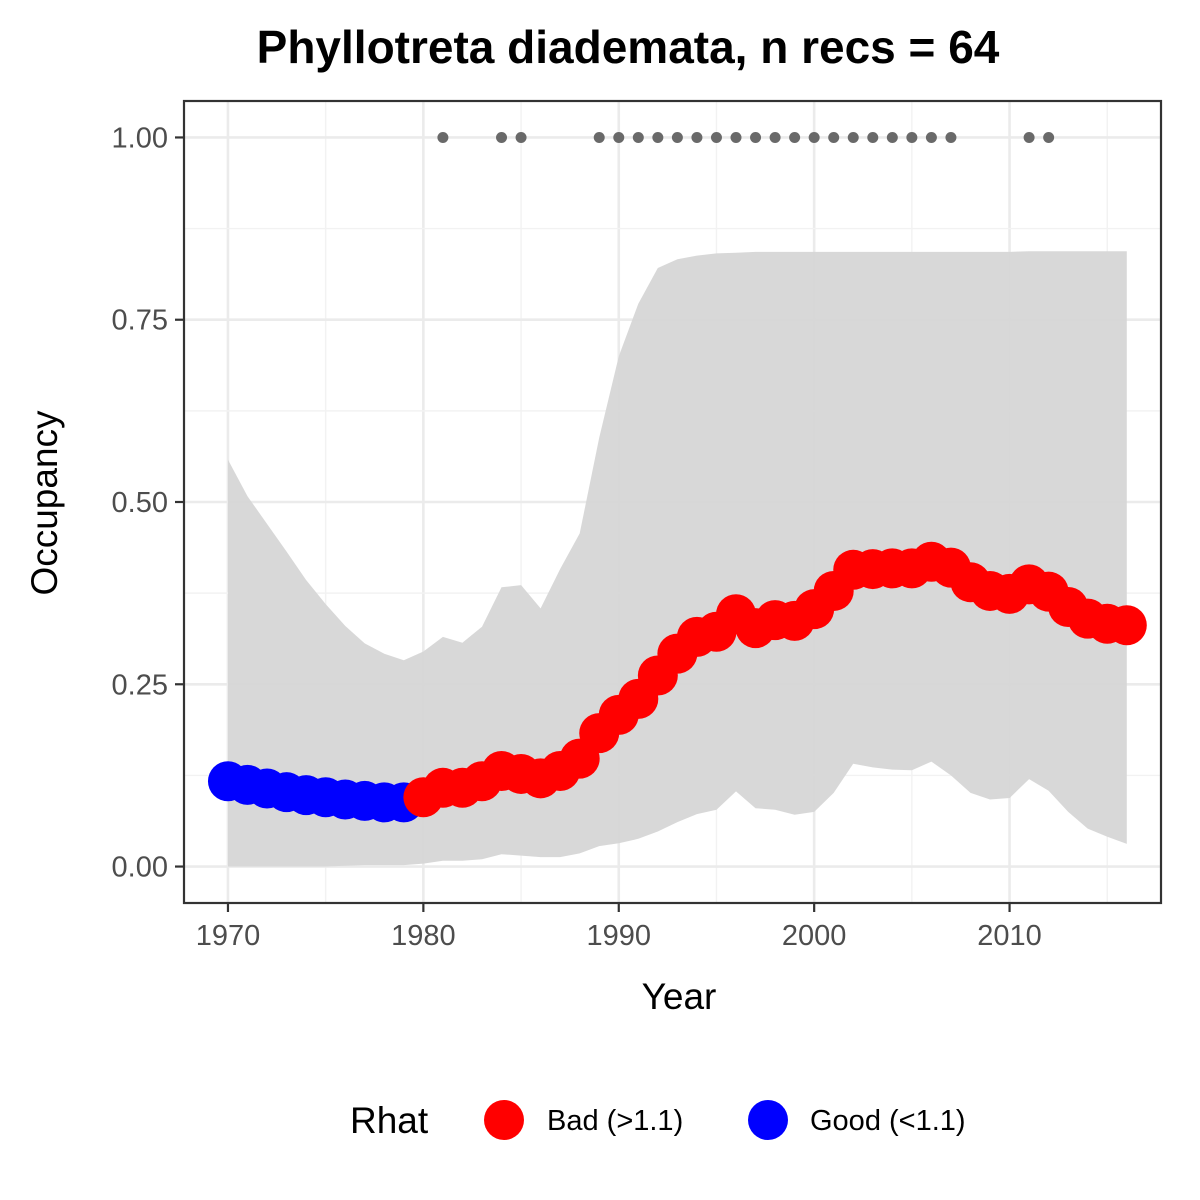  Describe the element at coordinates (140, 321) in the screenshot. I see `y-tick-label: 0.75` at that location.